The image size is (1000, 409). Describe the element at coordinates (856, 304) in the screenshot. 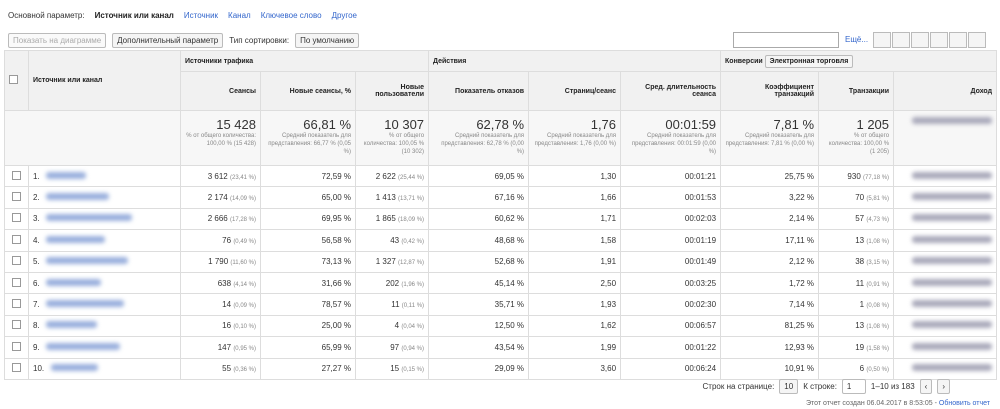

I see `metric-cell: 1 (0,08 %)` at that location.